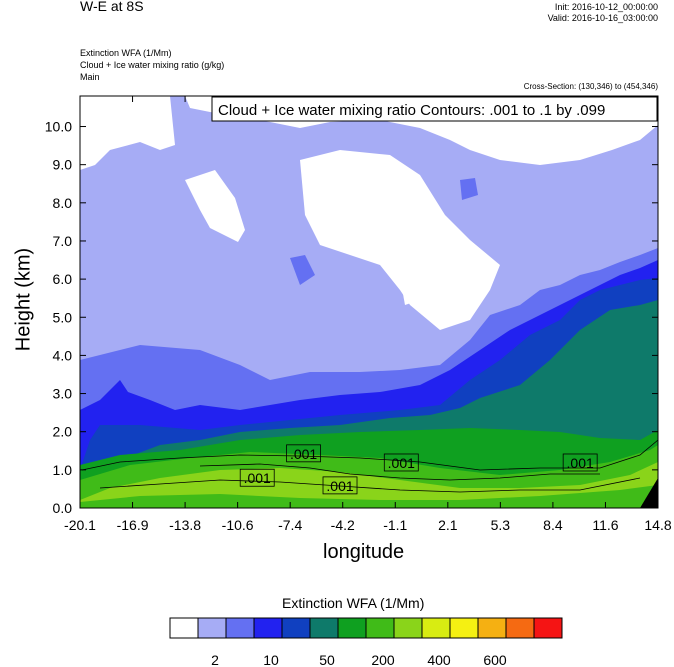 The image size is (674, 667). I want to click on colorbar-label: 2, so click(215, 659).